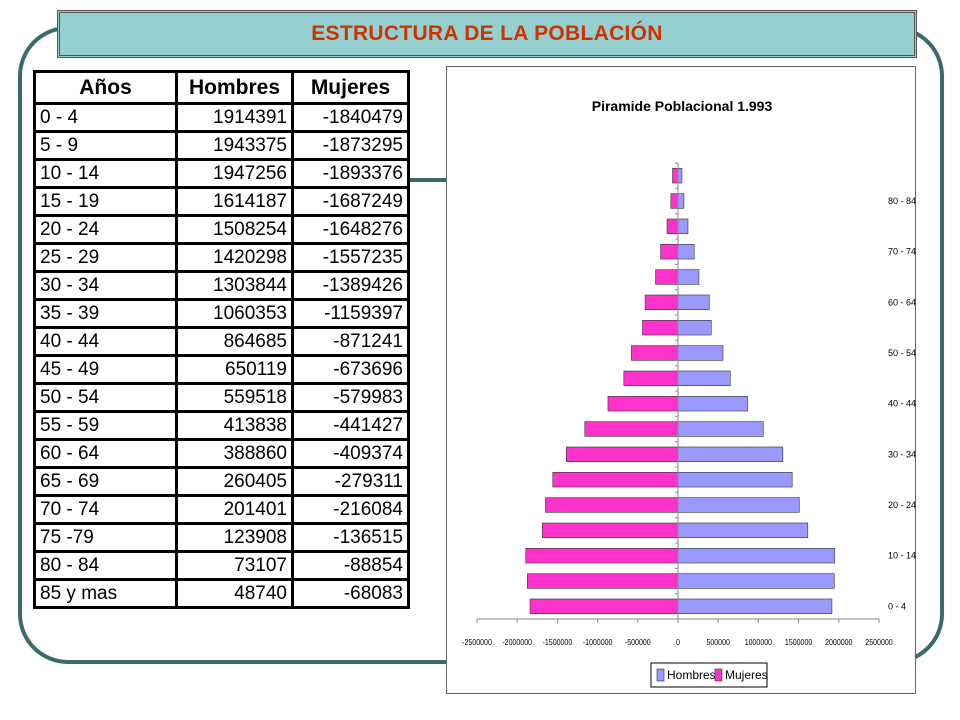 The height and width of the screenshot is (720, 960). Describe the element at coordinates (234, 229) in the screenshot. I see `hombres-cell: 1508254` at that location.